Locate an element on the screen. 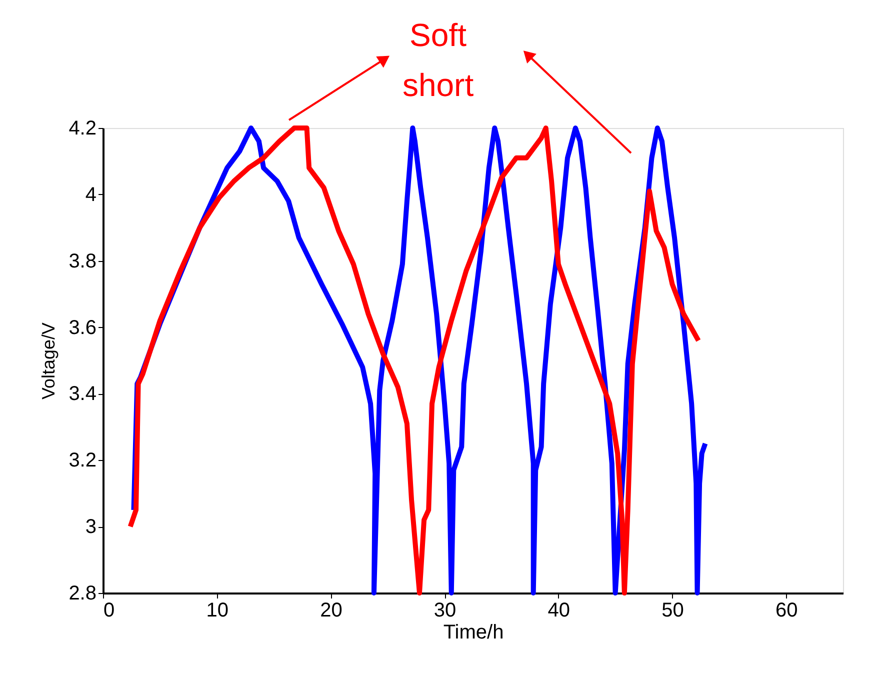  y-tick-label: 2.8 is located at coordinates (82, 593).